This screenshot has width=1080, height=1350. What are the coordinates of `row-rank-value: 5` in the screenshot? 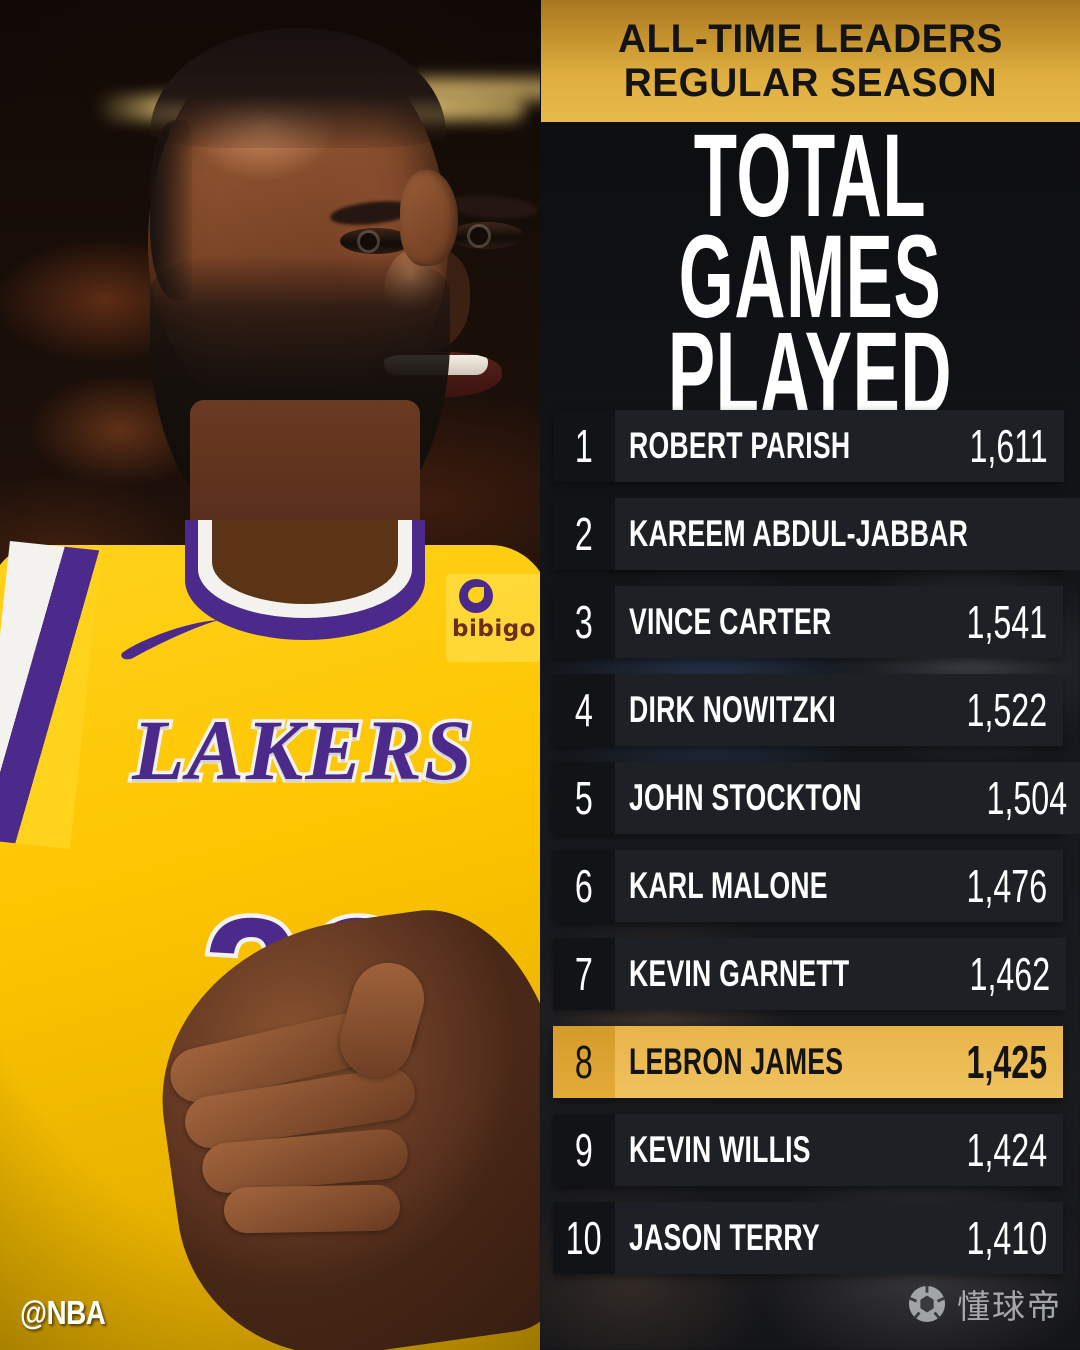 It's located at (584, 798).